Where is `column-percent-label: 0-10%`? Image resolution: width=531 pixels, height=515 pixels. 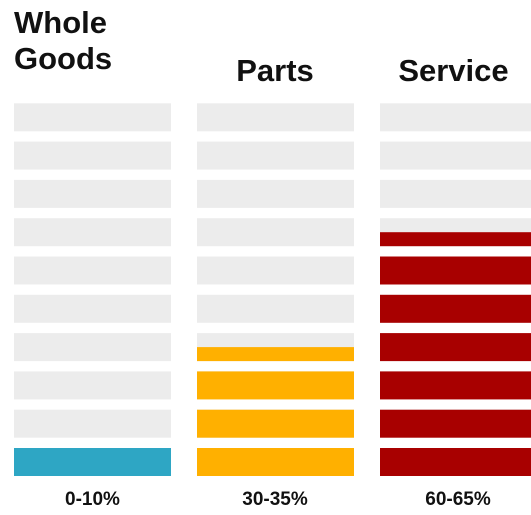
column-percent-label: 0-10% is located at coordinates (92, 499).